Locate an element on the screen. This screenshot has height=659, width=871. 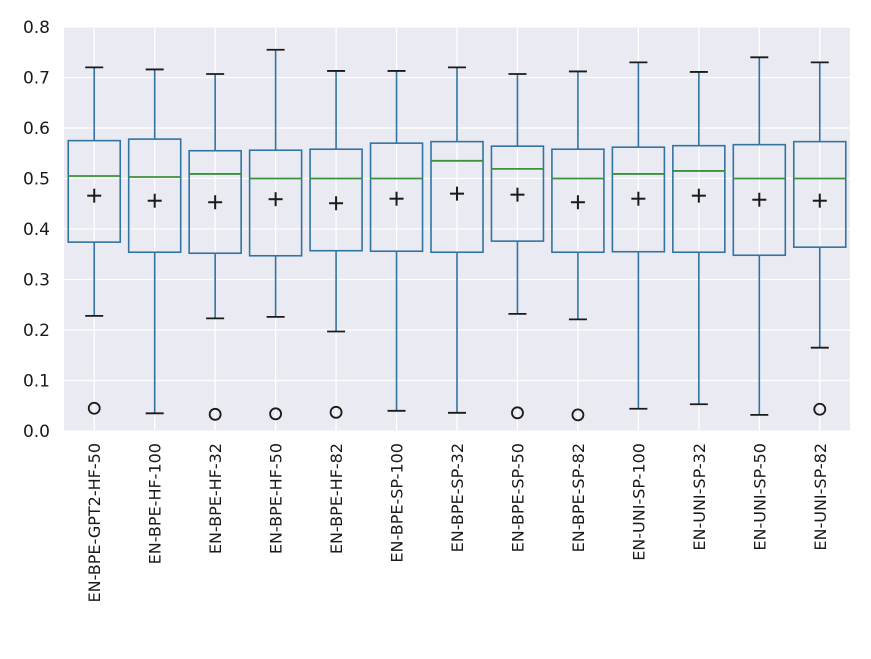
y-axis-ticks: 0.0 0.1 0.2 0.3 0.4 0.5 0.6 0.7 0.8 is located at coordinates (36, 230).